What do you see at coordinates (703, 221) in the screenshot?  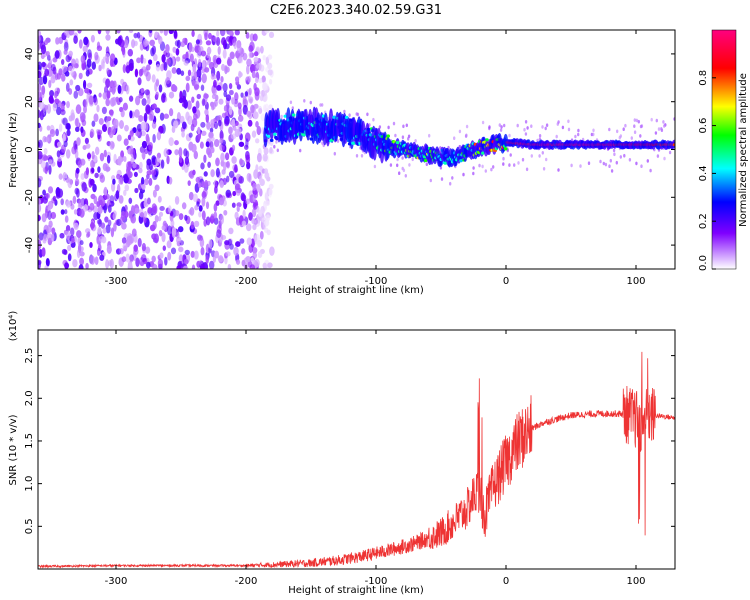 I see `colorbar-tick-label: 0.2` at bounding box center [703, 221].